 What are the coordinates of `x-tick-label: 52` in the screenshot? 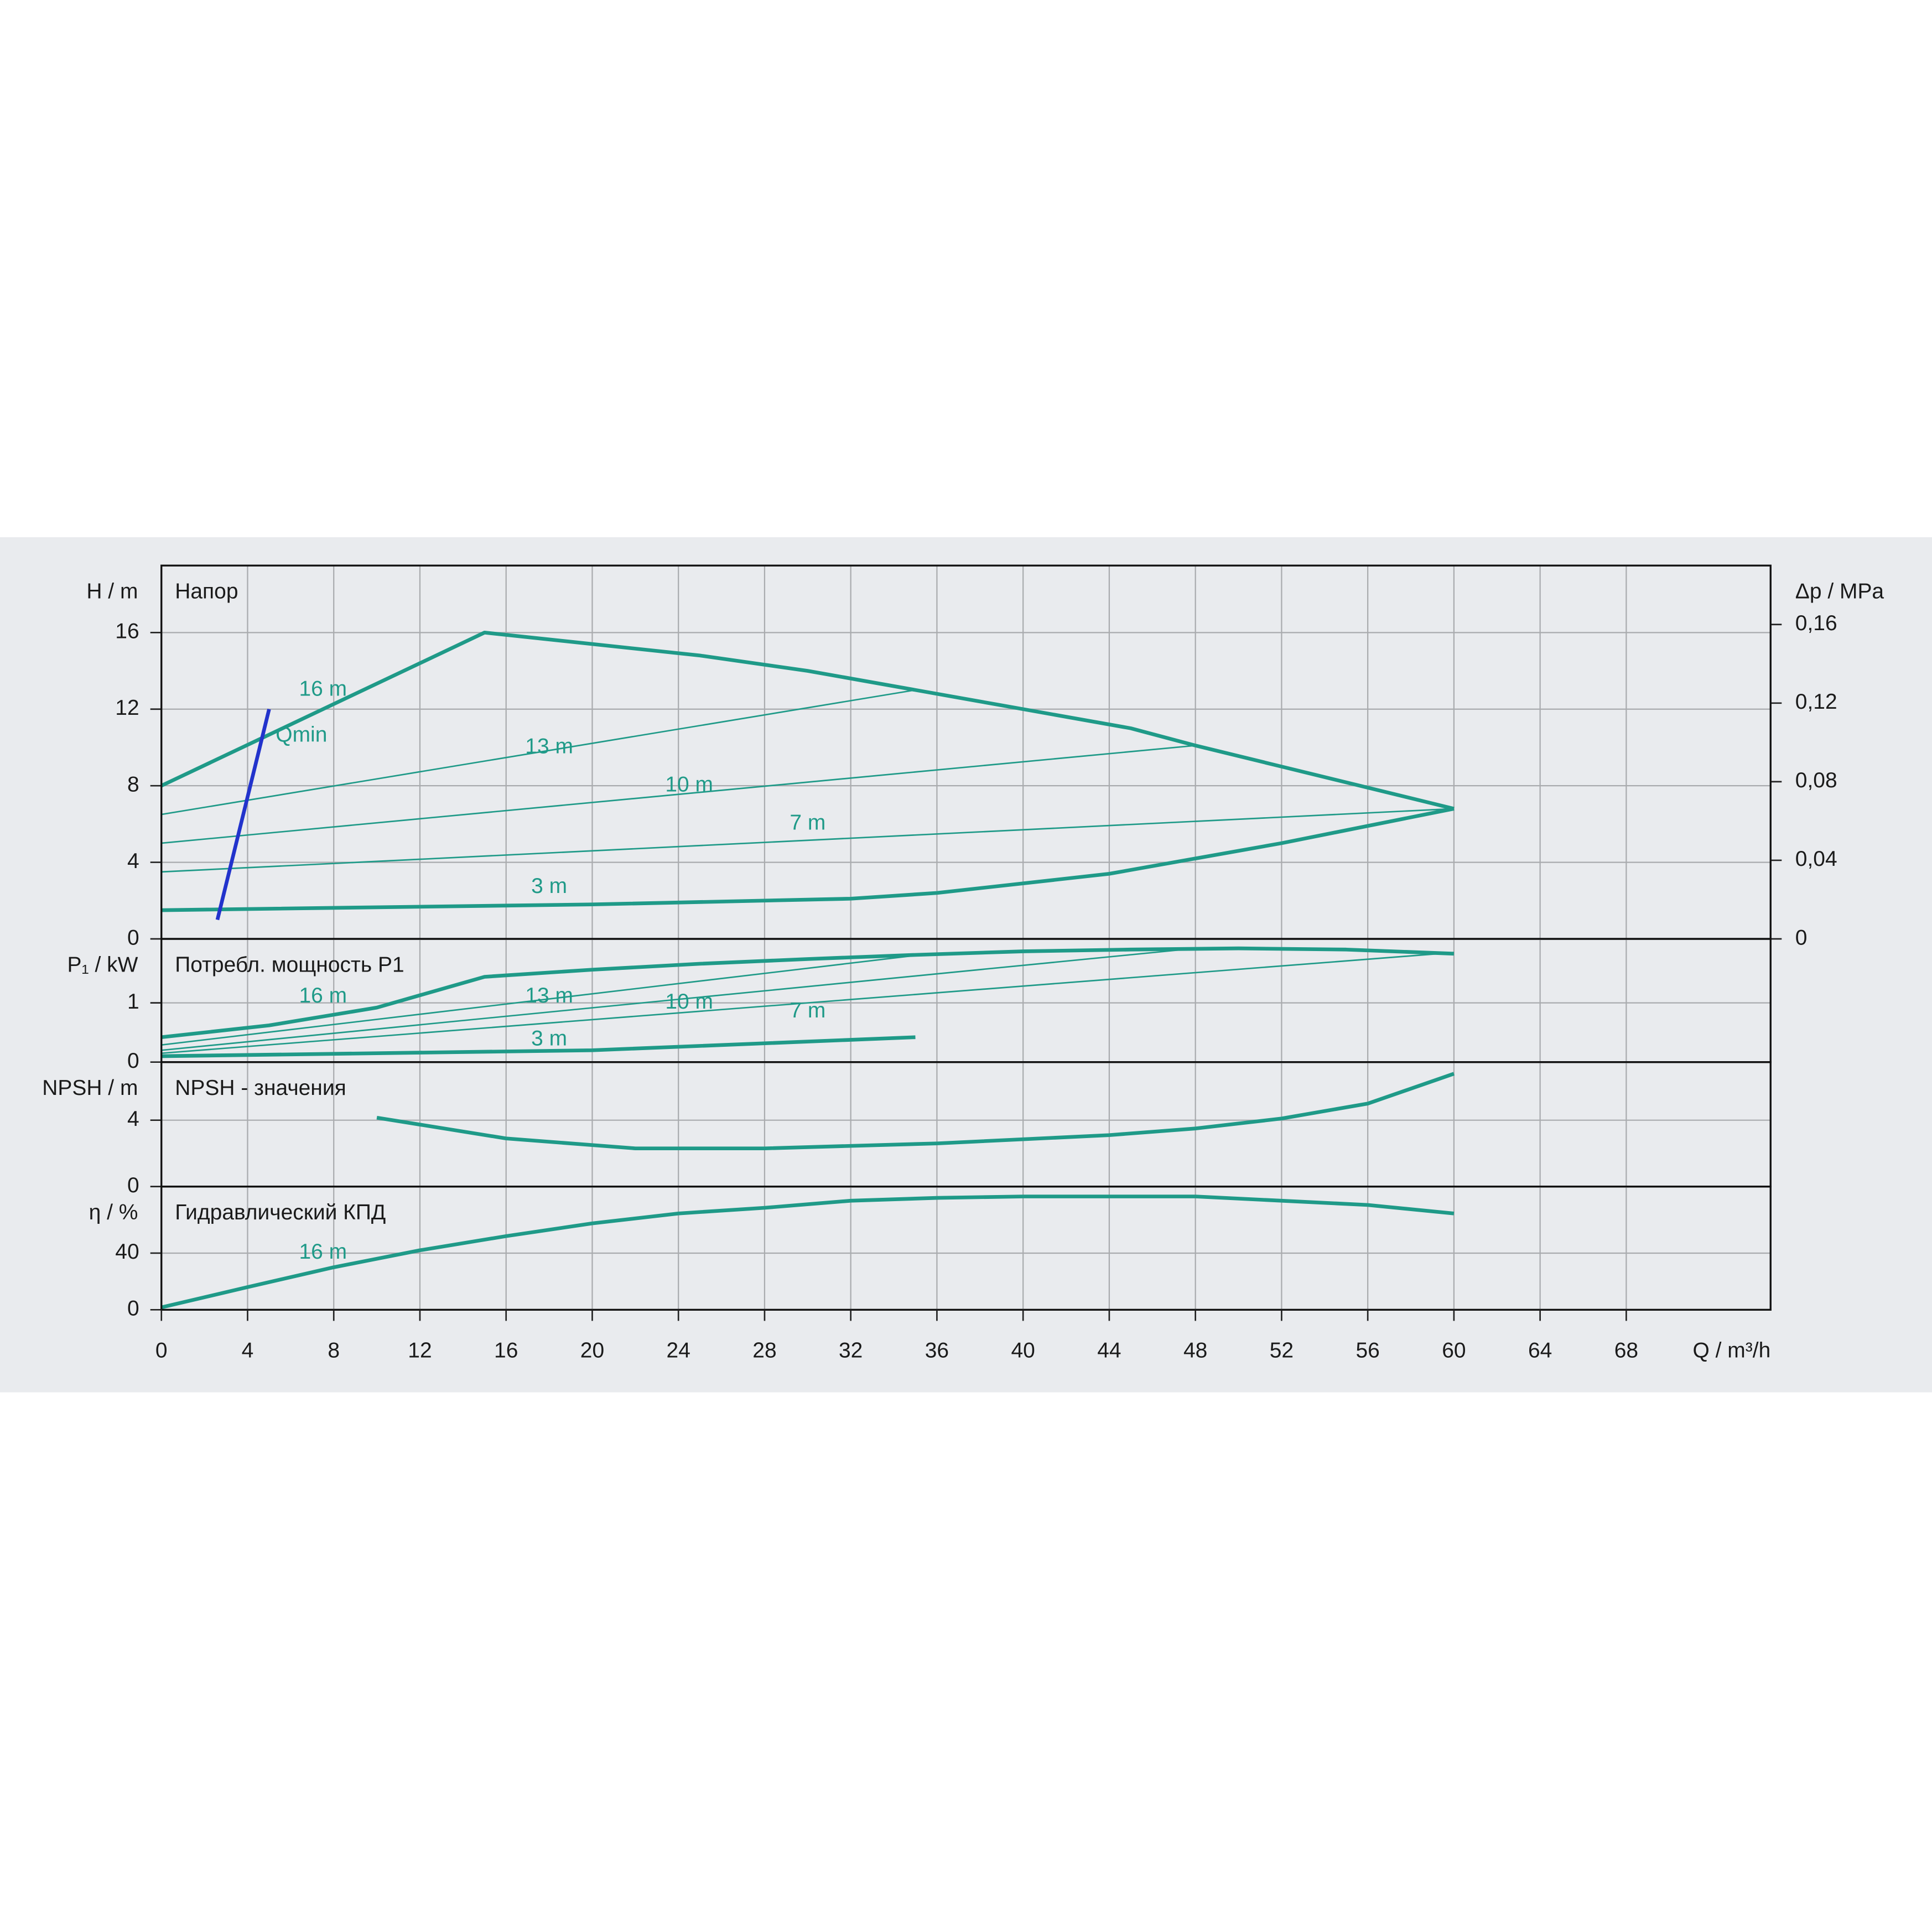 It's located at (1282, 1350).